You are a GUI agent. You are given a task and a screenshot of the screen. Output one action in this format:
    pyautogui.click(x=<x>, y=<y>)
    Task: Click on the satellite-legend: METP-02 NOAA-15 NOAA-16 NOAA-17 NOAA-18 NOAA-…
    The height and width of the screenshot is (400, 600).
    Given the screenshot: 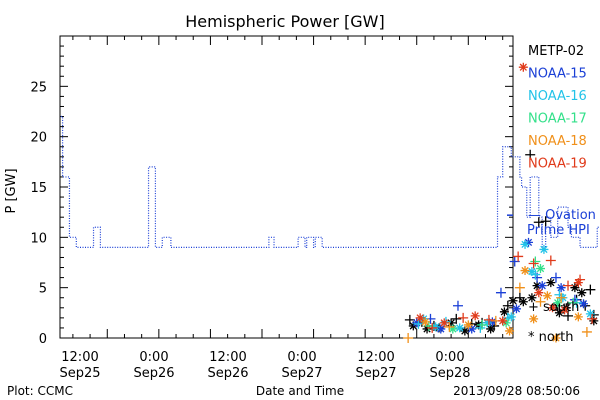 What is the action you would take?
    pyautogui.click(x=557, y=108)
    